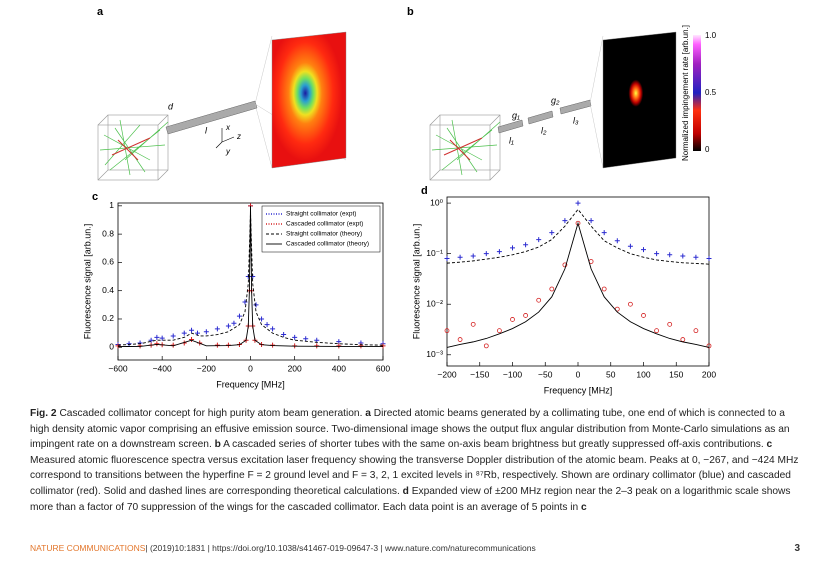 This screenshot has width=827, height=571. Describe the element at coordinates (424, 191) in the screenshot. I see `panel-letter: d` at that location.